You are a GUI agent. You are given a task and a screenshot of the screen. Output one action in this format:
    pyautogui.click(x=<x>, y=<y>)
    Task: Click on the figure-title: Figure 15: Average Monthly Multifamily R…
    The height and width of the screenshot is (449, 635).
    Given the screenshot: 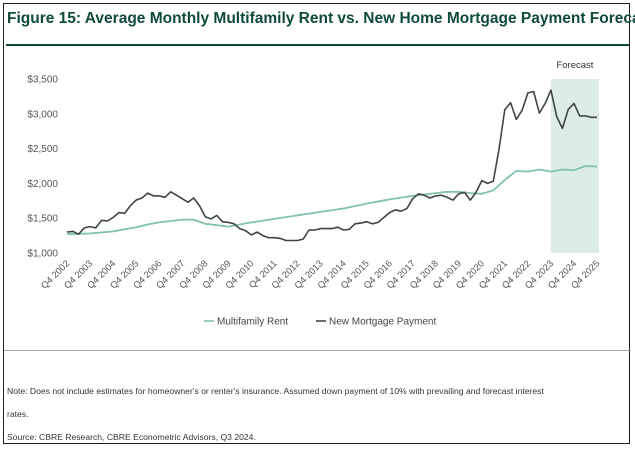 What is the action you would take?
    pyautogui.click(x=321, y=18)
    